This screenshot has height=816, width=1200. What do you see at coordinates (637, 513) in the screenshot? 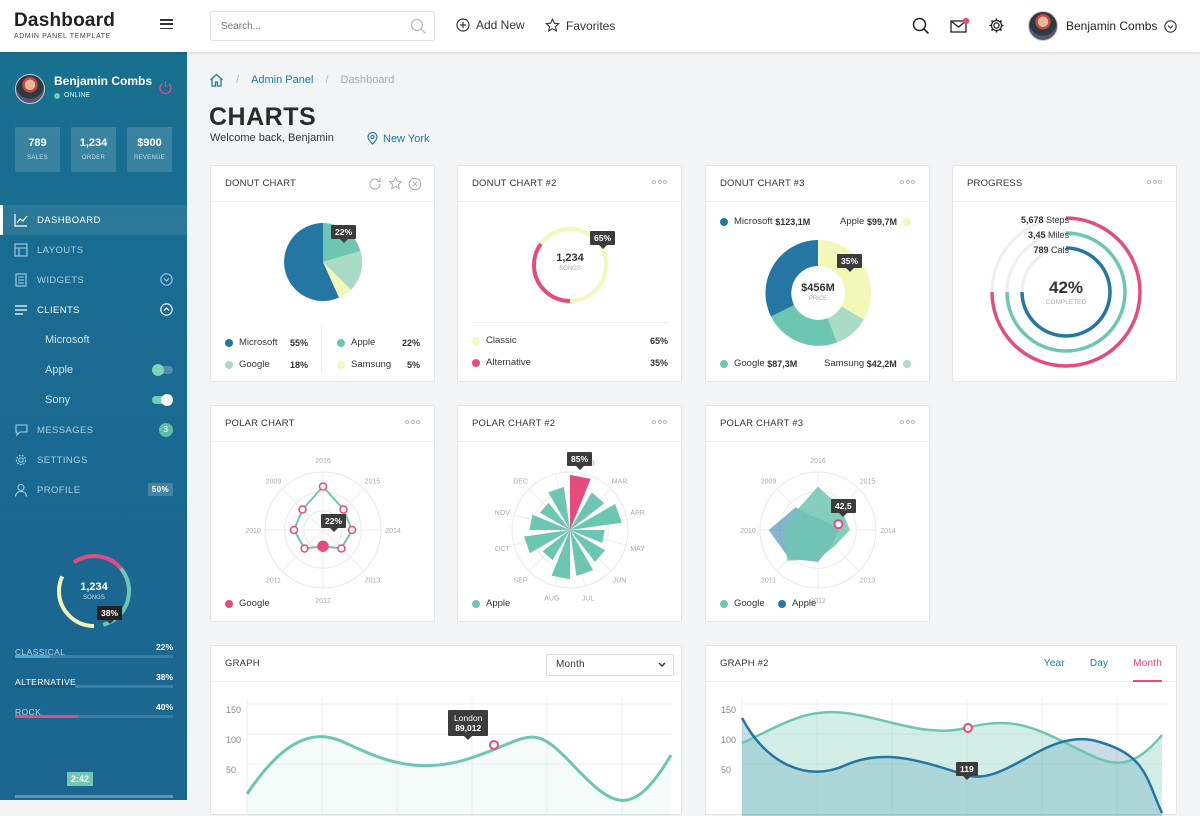
I see `axis-label: APR` at bounding box center [637, 513].